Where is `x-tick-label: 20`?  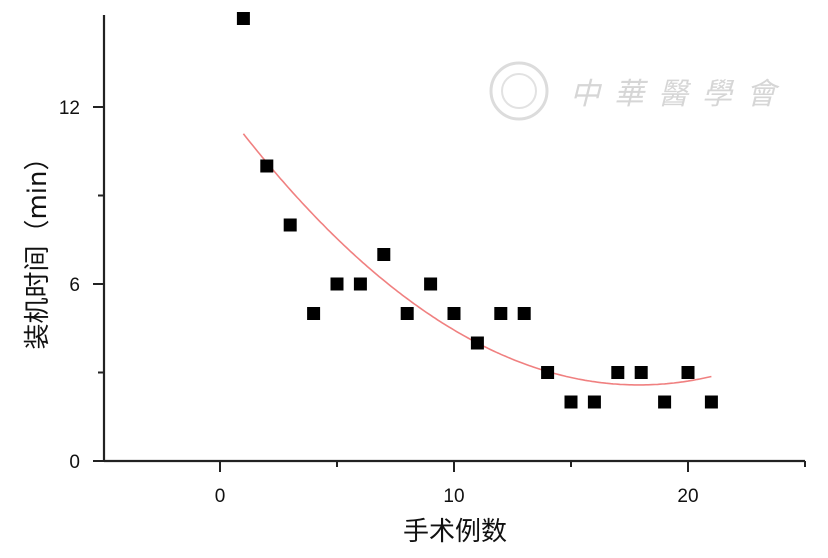
x-tick-label: 20 is located at coordinates (687, 496).